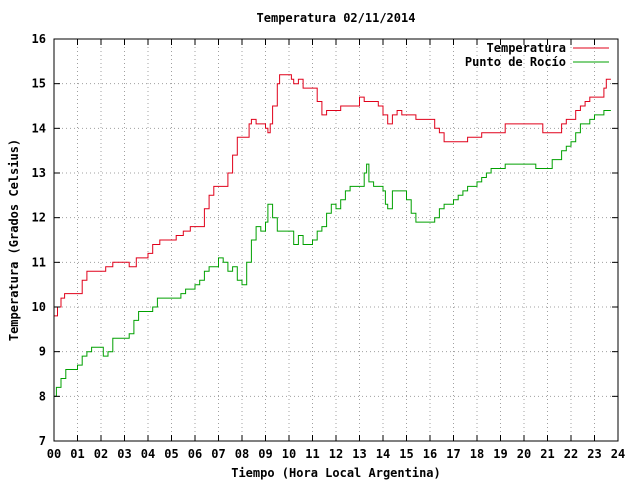 This screenshot has height=480, width=640. I want to click on x-tick-label: 14, so click(383, 454).